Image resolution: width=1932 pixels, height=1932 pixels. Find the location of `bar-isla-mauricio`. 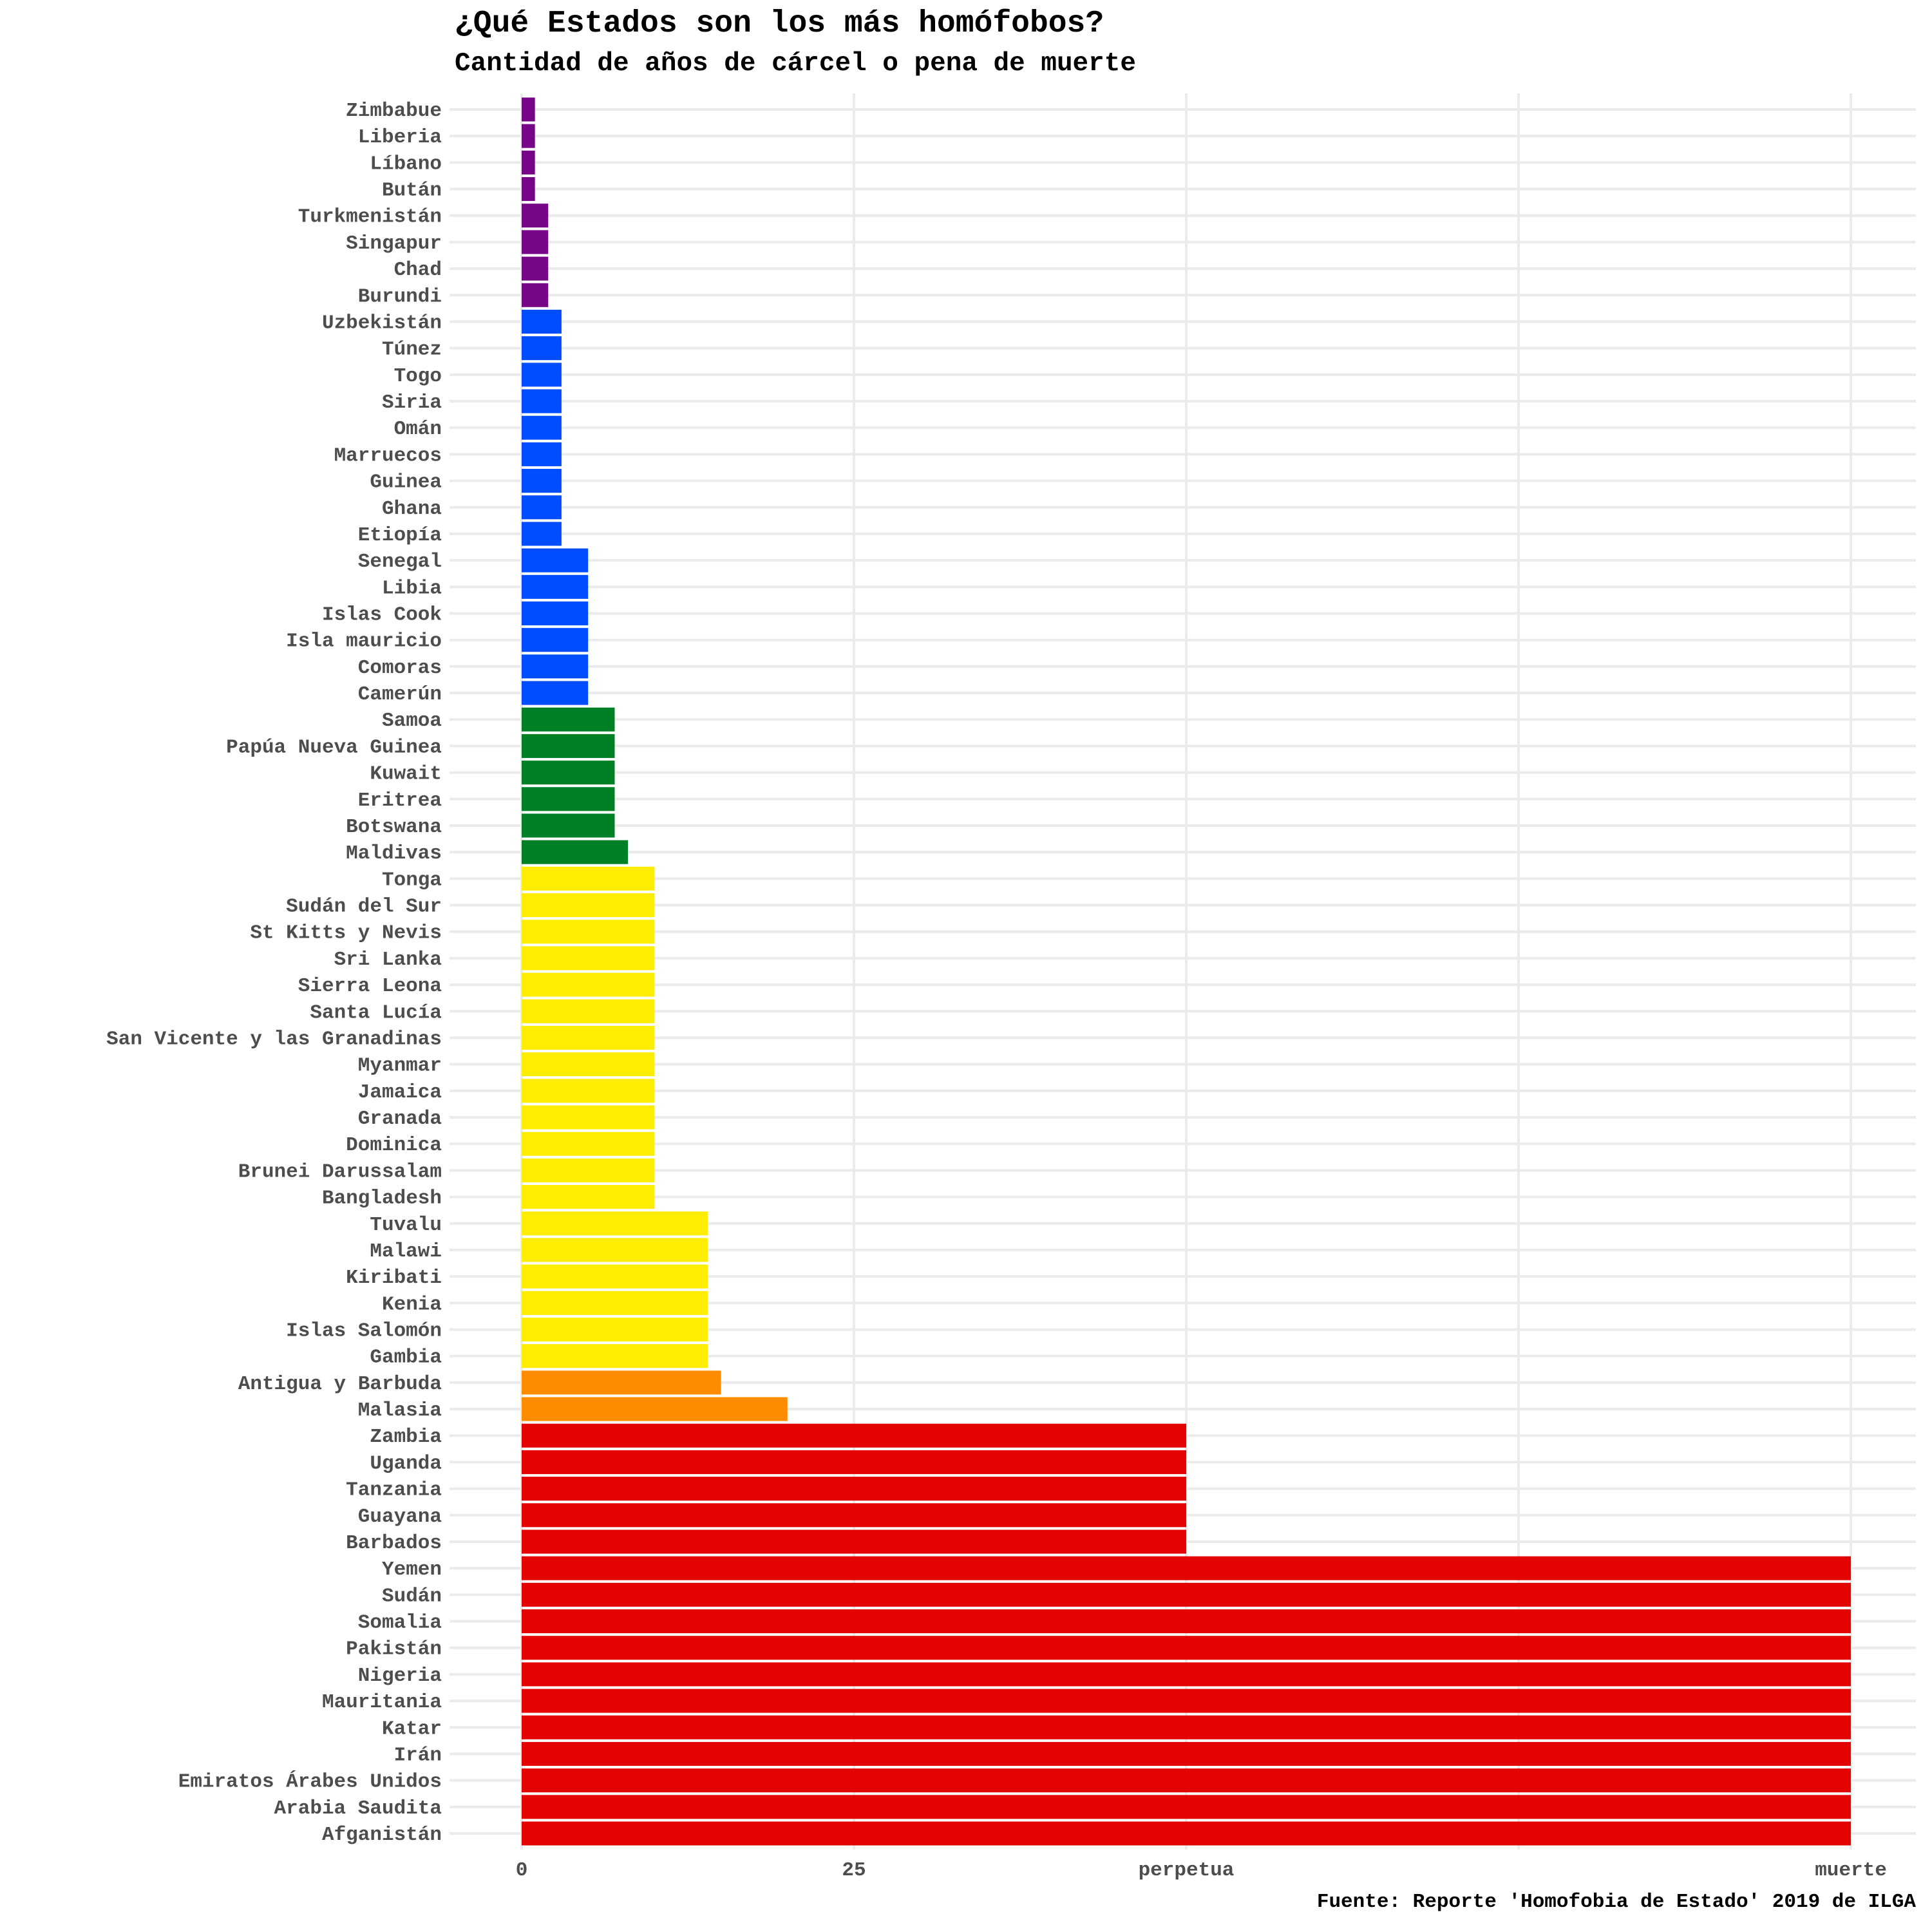

bar-isla-mauricio is located at coordinates (555, 640).